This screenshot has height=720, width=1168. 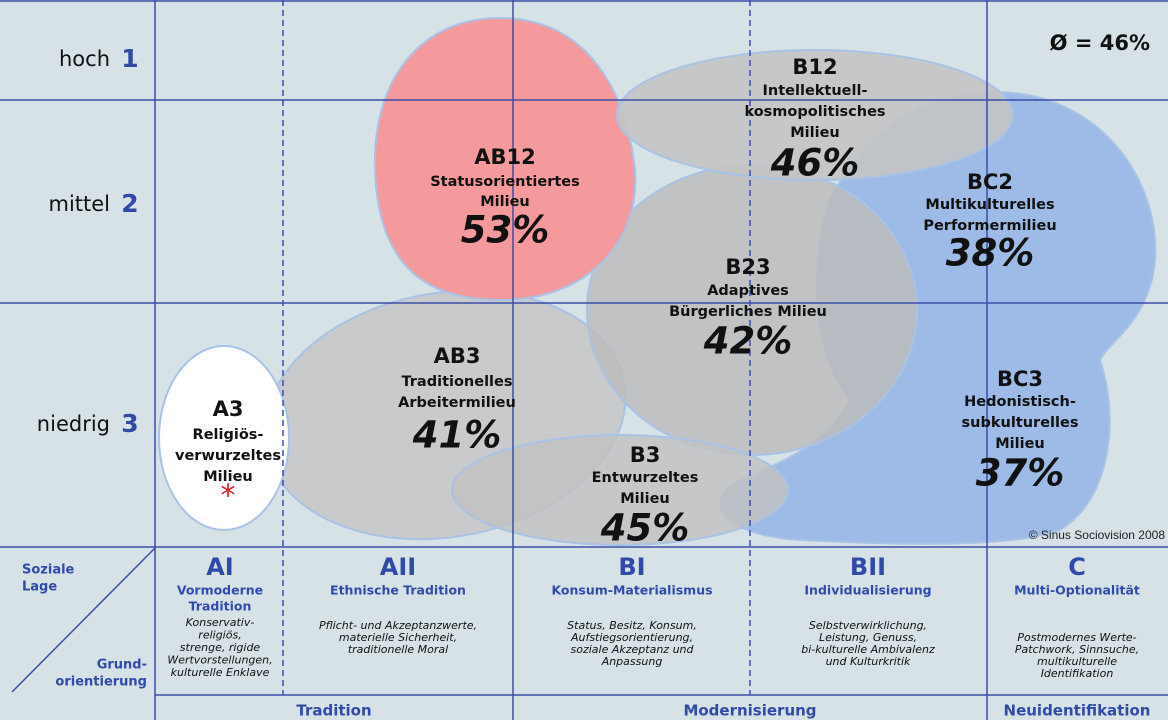 I want to click on corner-diagonal, so click(x=83, y=620).